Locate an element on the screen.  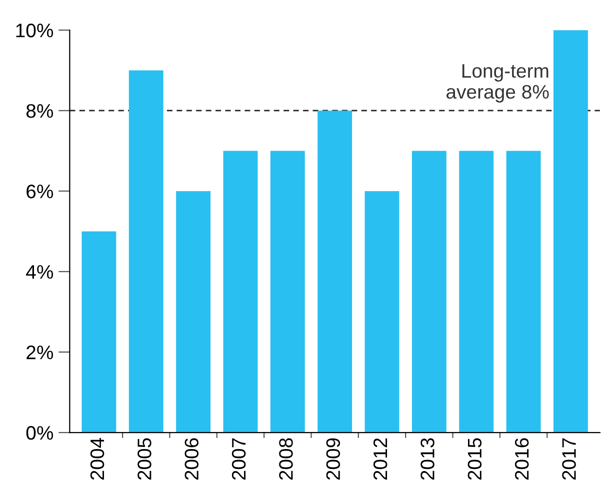
x-tick-label: 2008 is located at coordinates (286, 459).